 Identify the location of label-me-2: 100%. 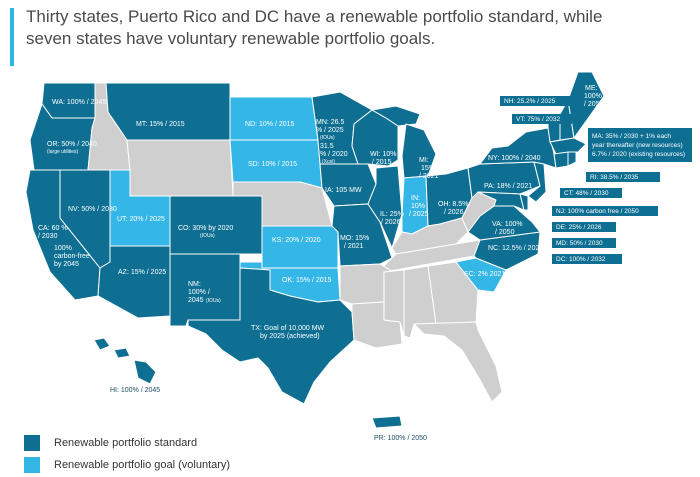
(593, 96).